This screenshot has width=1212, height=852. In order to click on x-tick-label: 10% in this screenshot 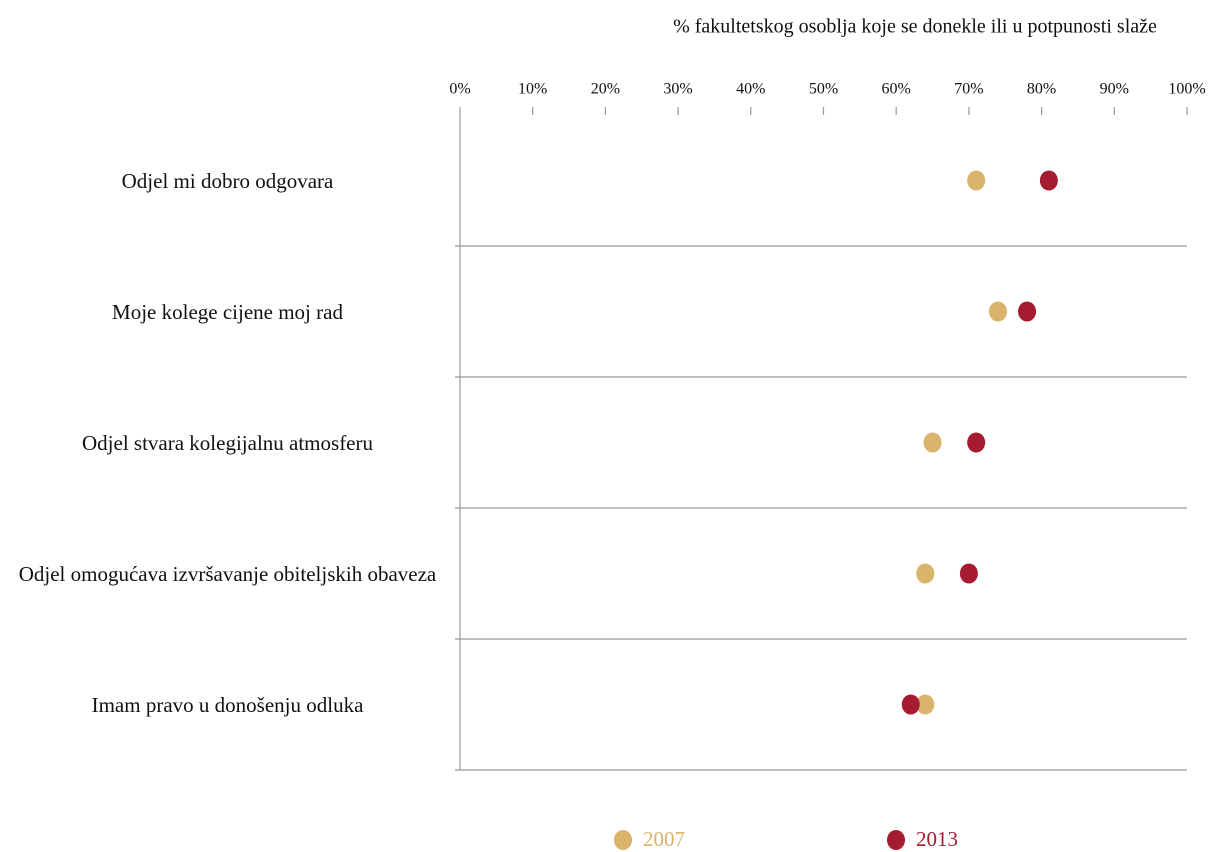, I will do `click(532, 89)`.